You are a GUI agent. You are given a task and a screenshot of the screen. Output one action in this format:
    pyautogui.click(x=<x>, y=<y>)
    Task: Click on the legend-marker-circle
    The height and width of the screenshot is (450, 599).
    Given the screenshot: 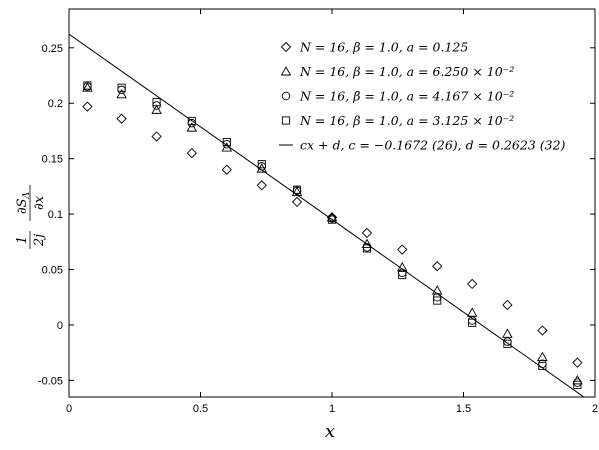 What is the action you would take?
    pyautogui.click(x=286, y=96)
    